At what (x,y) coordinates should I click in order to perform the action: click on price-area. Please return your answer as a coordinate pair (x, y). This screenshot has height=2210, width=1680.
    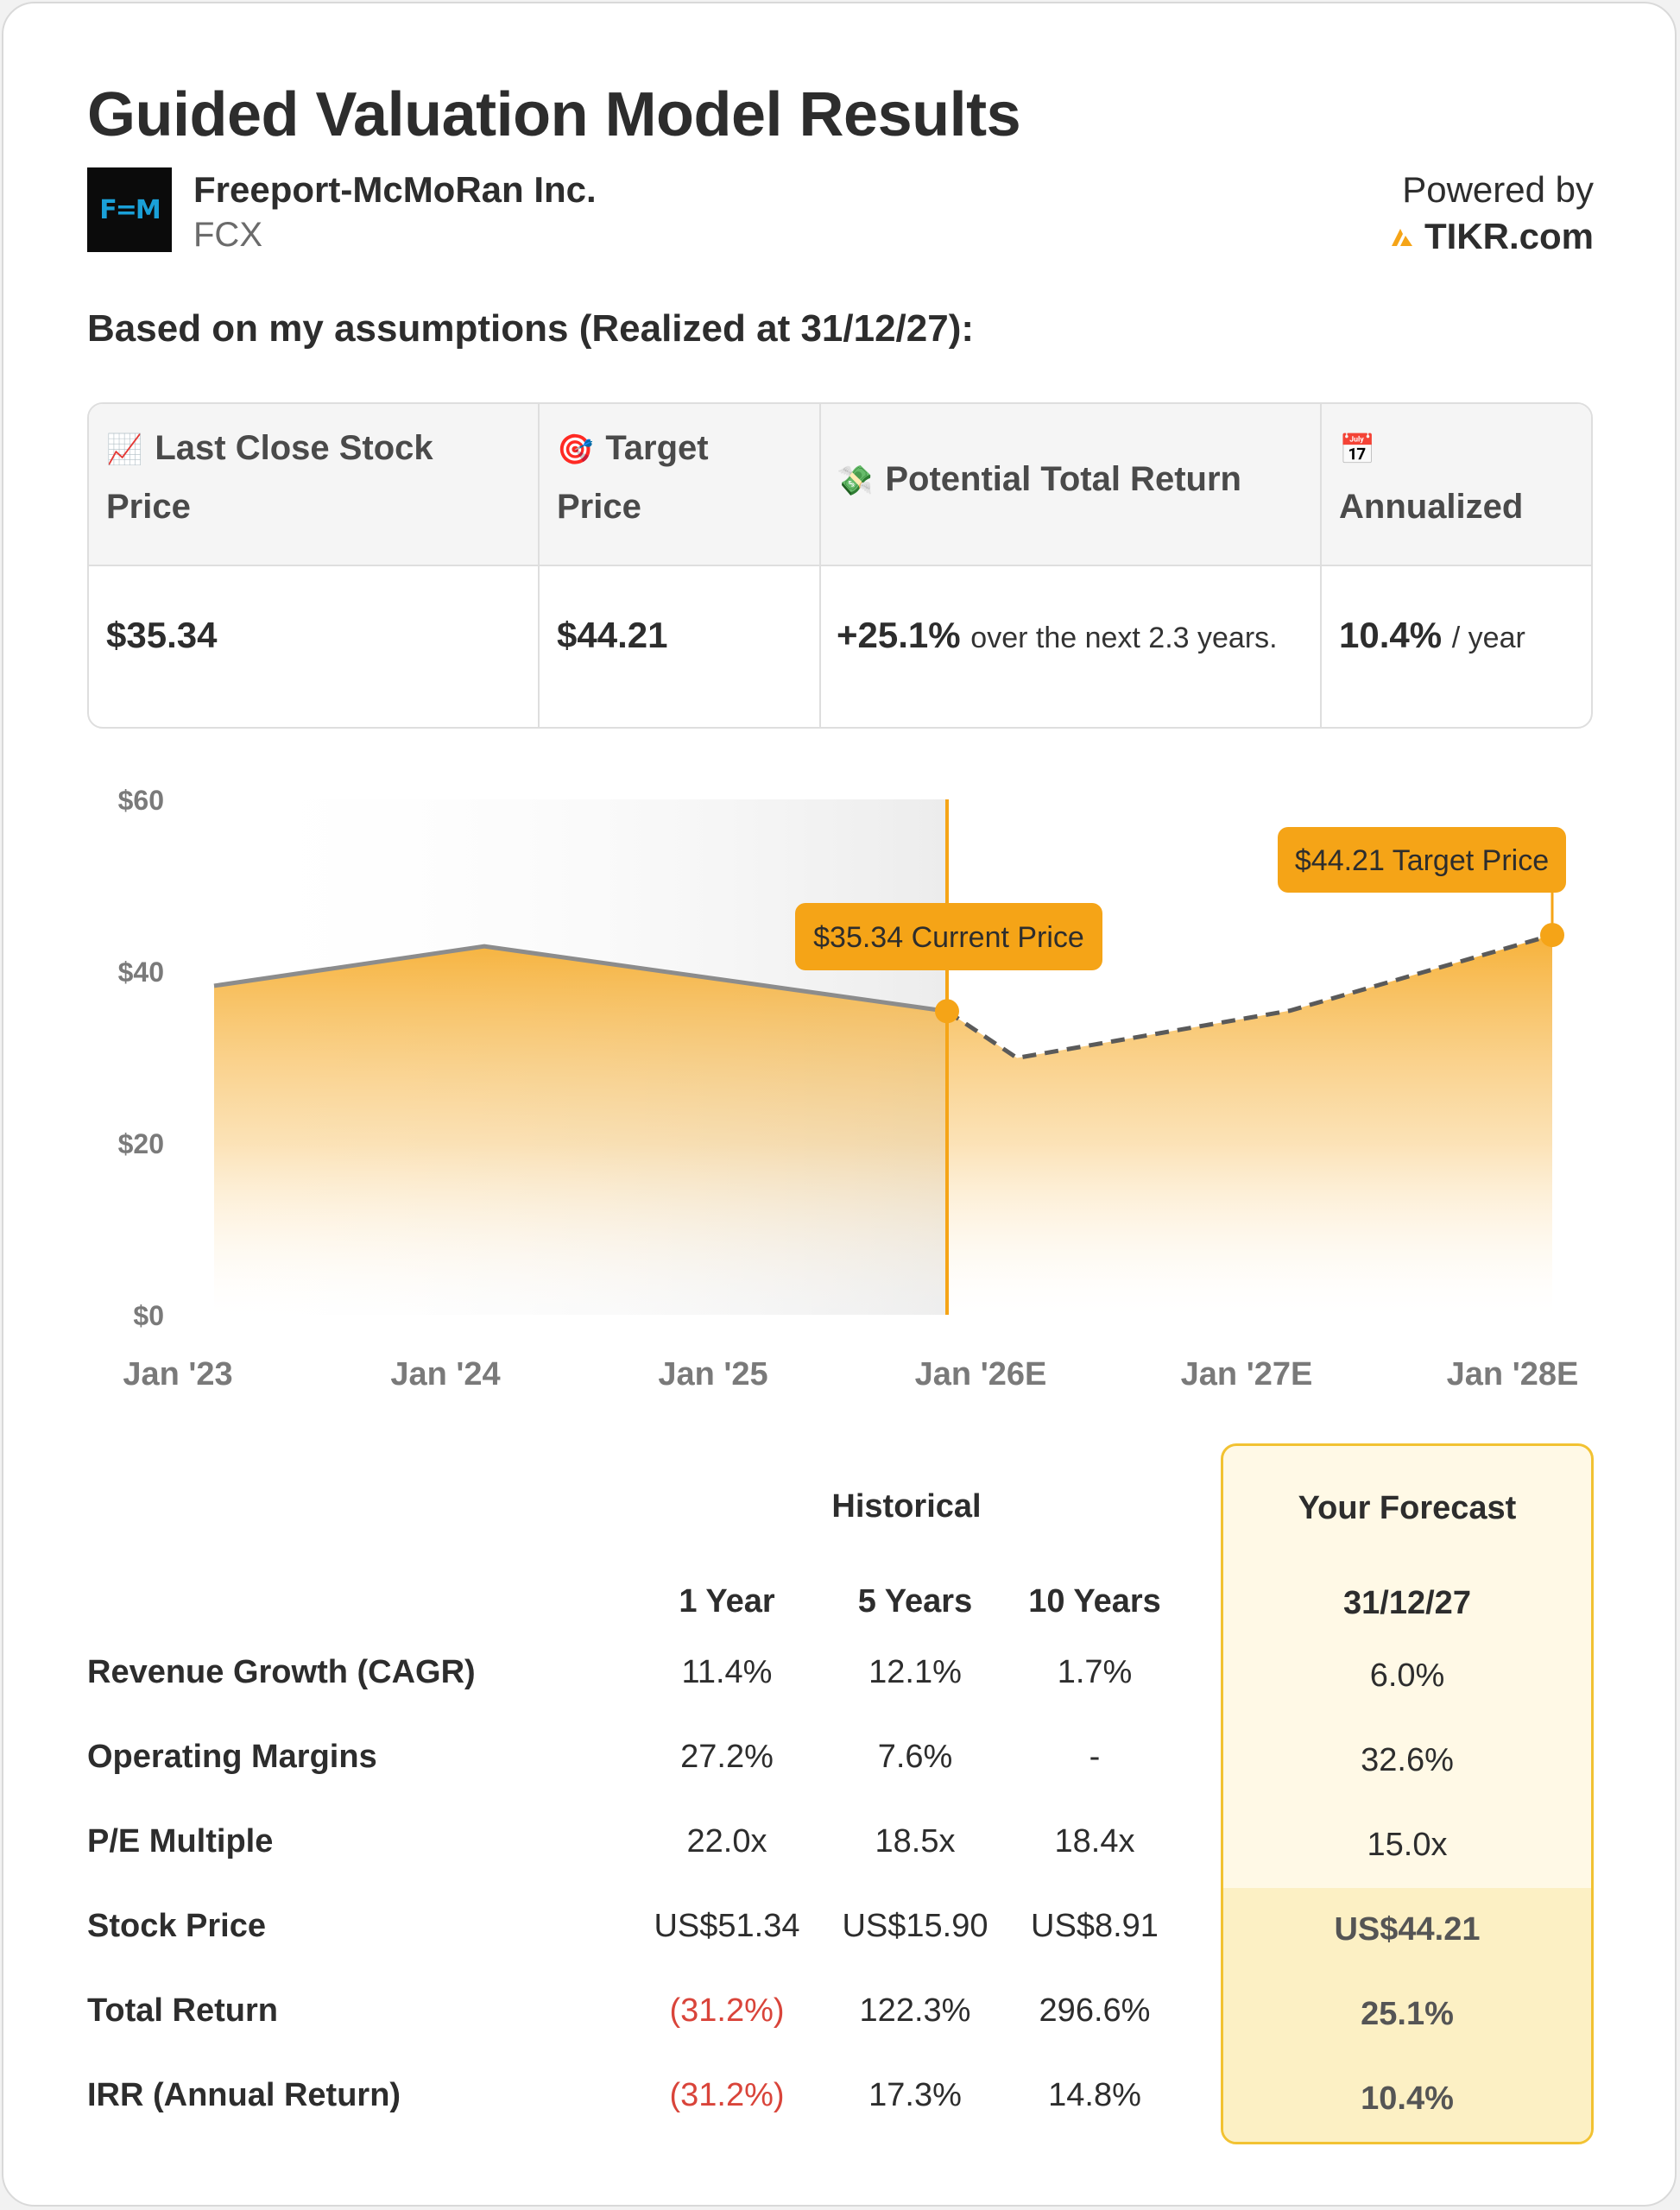
    Looking at the image, I should click on (883, 1125).